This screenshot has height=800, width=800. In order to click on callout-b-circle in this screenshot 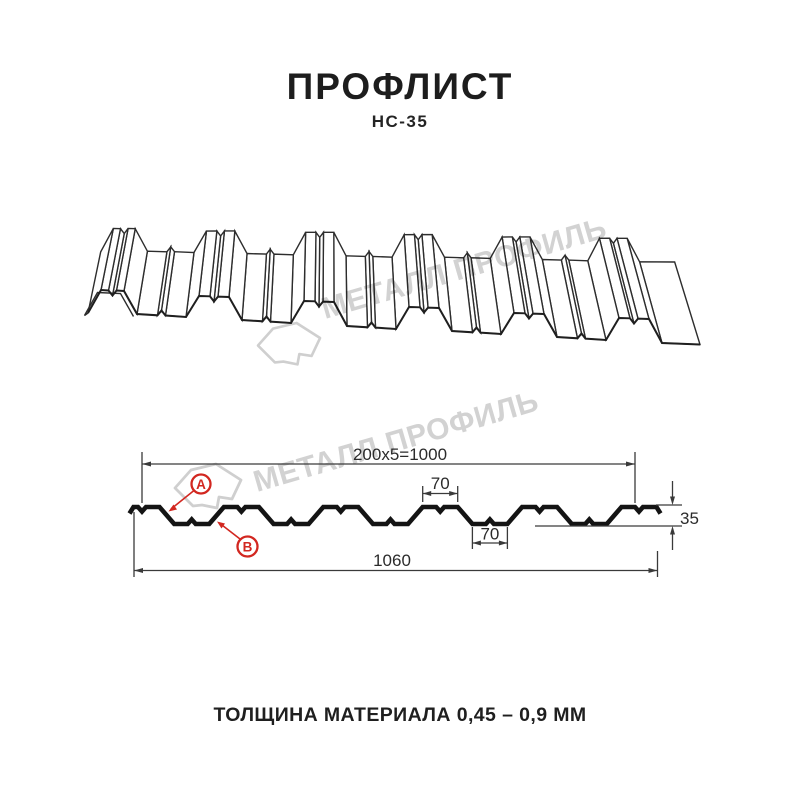, I will do `click(247, 546)`.